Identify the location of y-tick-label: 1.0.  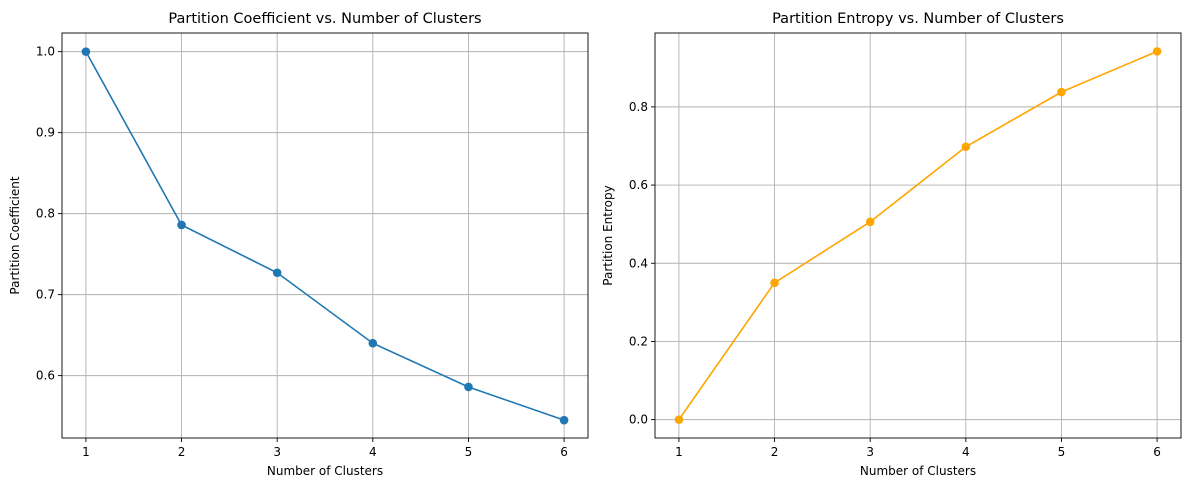
(45, 52).